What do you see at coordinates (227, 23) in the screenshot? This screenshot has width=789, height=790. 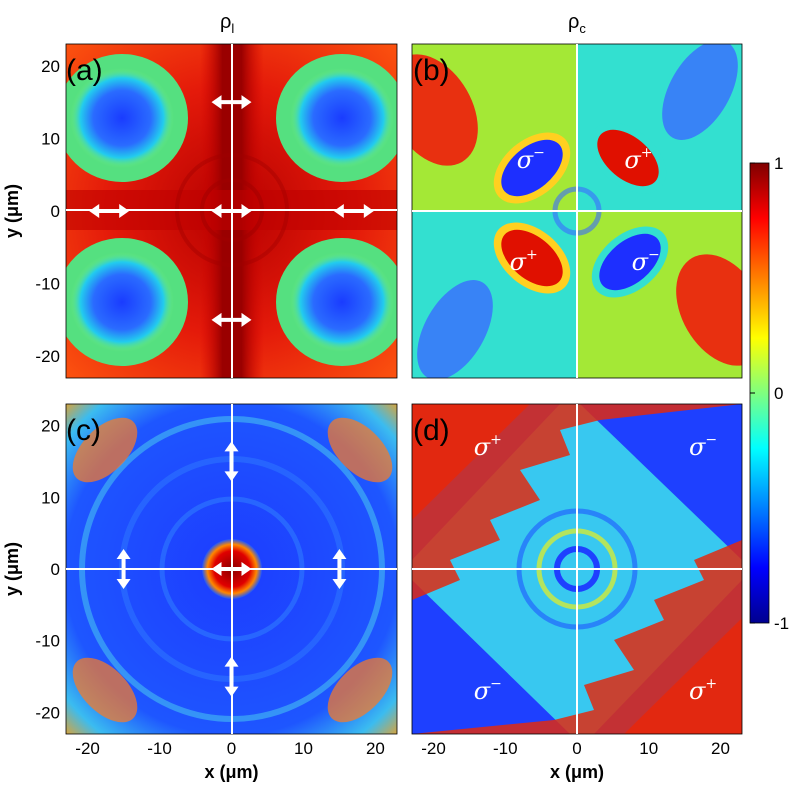 I see `column-title-left: ρl` at bounding box center [227, 23].